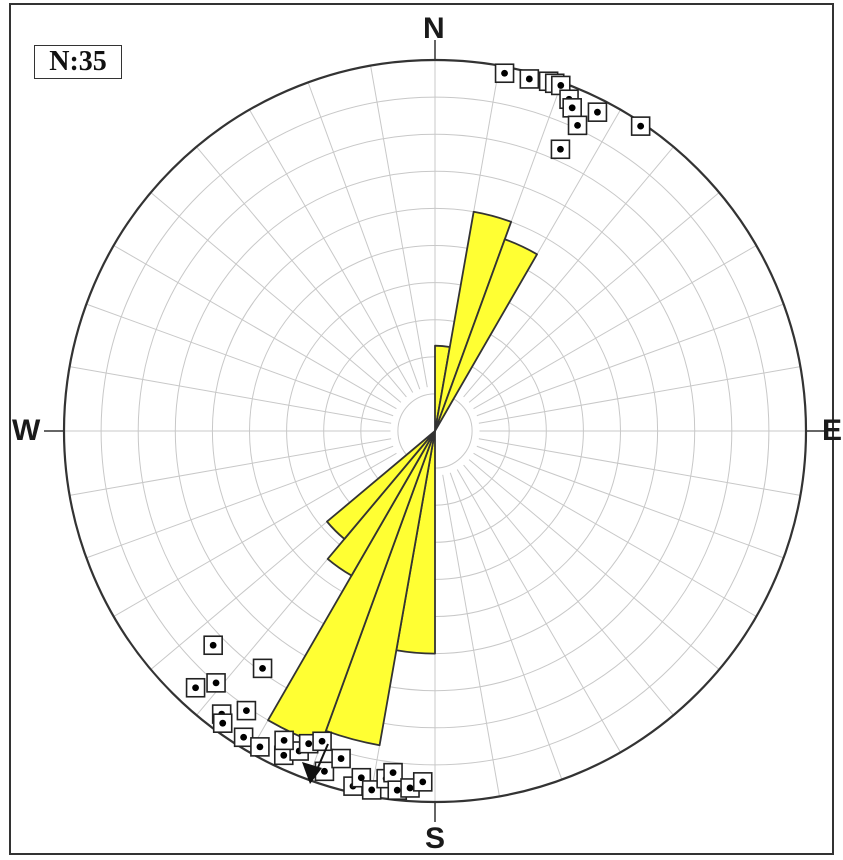 The height and width of the screenshot is (860, 843). What do you see at coordinates (78, 62) in the screenshot?
I see `sample-count-label: N:35` at bounding box center [78, 62].